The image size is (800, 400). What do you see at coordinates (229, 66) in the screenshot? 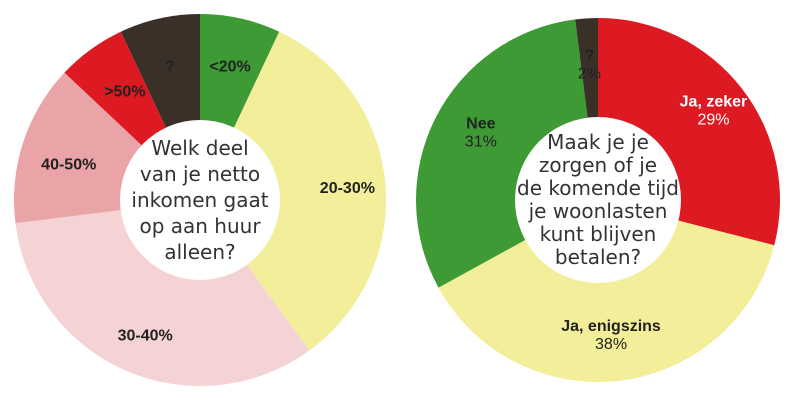
I see `slice-label-1-1: <20%` at bounding box center [229, 66].